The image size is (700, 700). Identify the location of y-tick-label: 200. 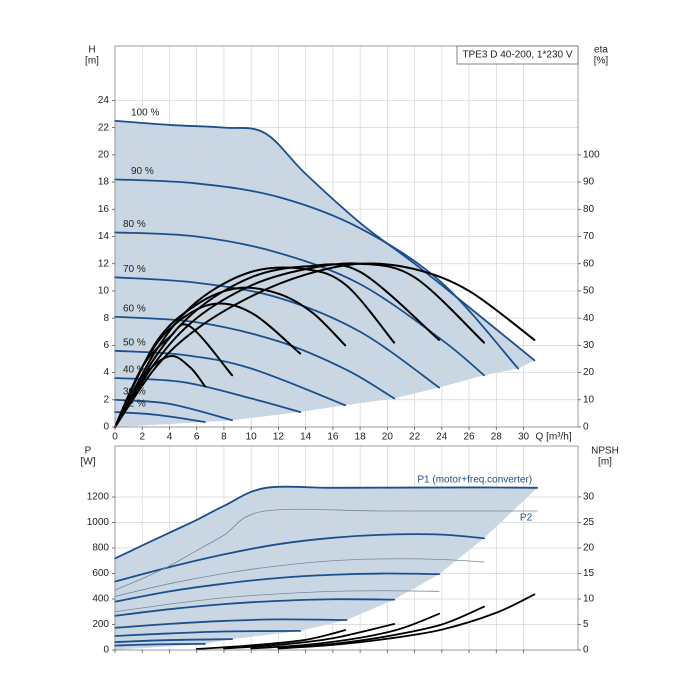
(100, 624).